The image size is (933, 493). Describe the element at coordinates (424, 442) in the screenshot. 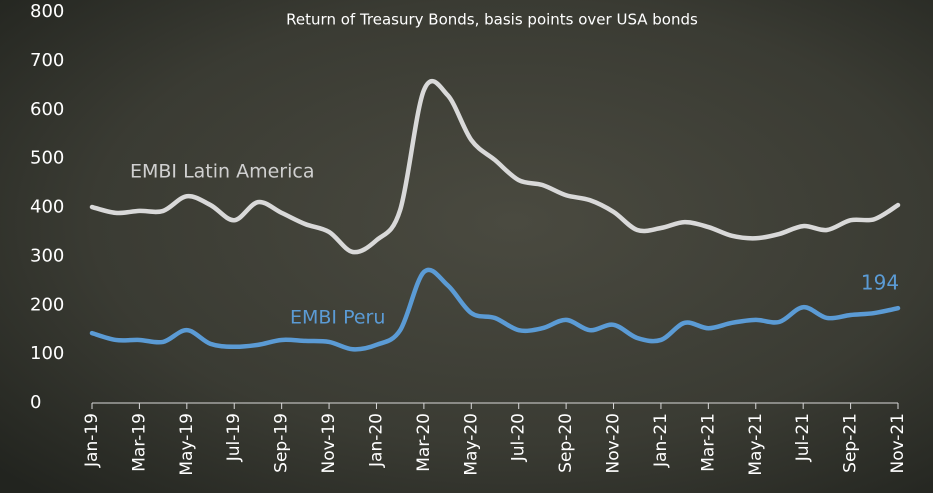

I see `x-tick-label: Mar-20` at that location.